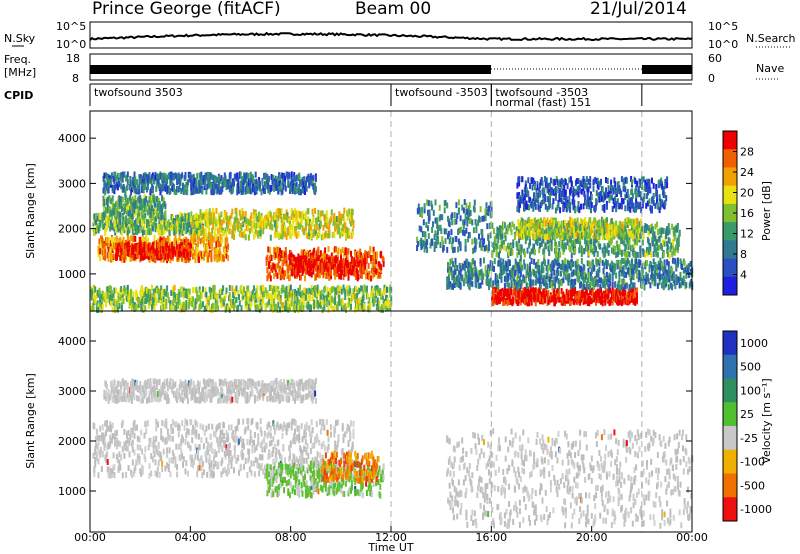 The width and height of the screenshot is (800, 554). Describe the element at coordinates (75, 78) in the screenshot. I see `freq-left-tick-bottom: 8` at that location.